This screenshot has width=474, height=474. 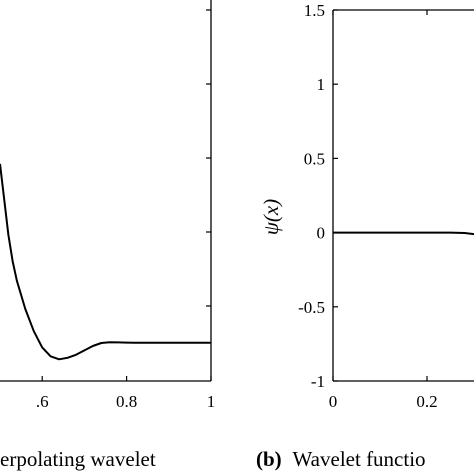 I want to click on panel-a-caption: erpolating wavelet, so click(x=78, y=459).